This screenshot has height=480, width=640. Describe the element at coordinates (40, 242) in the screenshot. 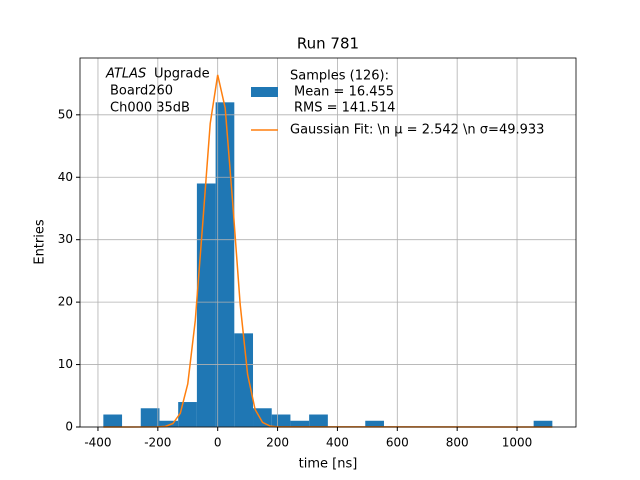

I see `y-axis-label: Entries` at that location.